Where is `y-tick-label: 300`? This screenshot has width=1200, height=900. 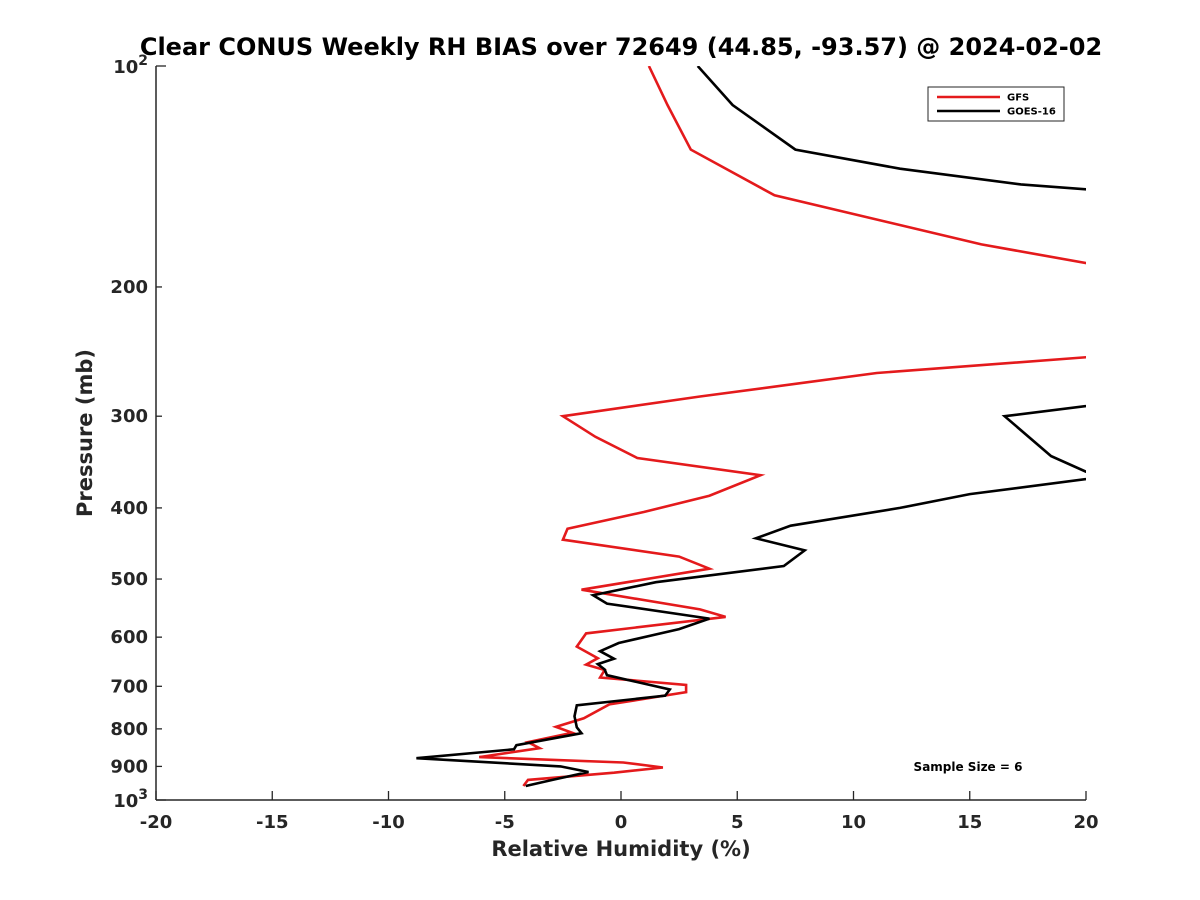
y-tick-label: 300 is located at coordinates (129, 416).